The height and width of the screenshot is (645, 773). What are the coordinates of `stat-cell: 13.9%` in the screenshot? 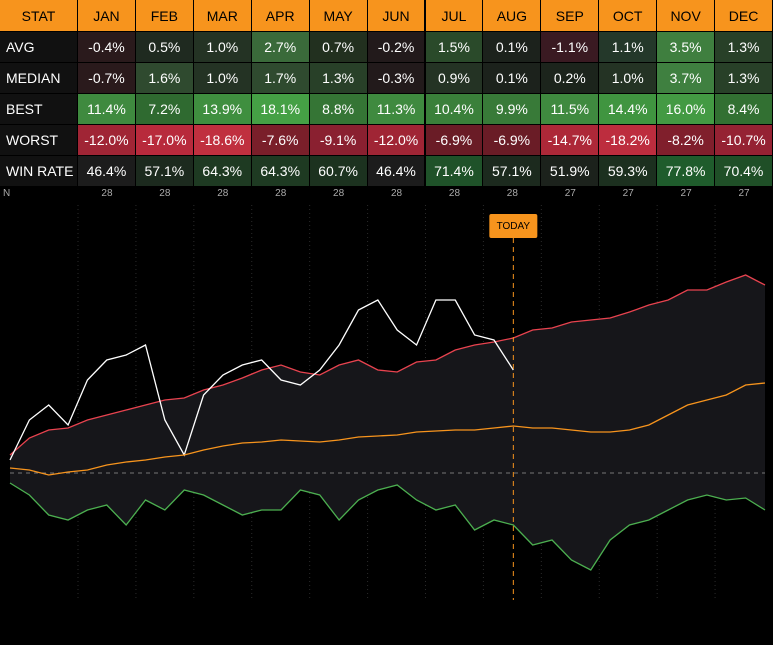 It's located at (222, 109).